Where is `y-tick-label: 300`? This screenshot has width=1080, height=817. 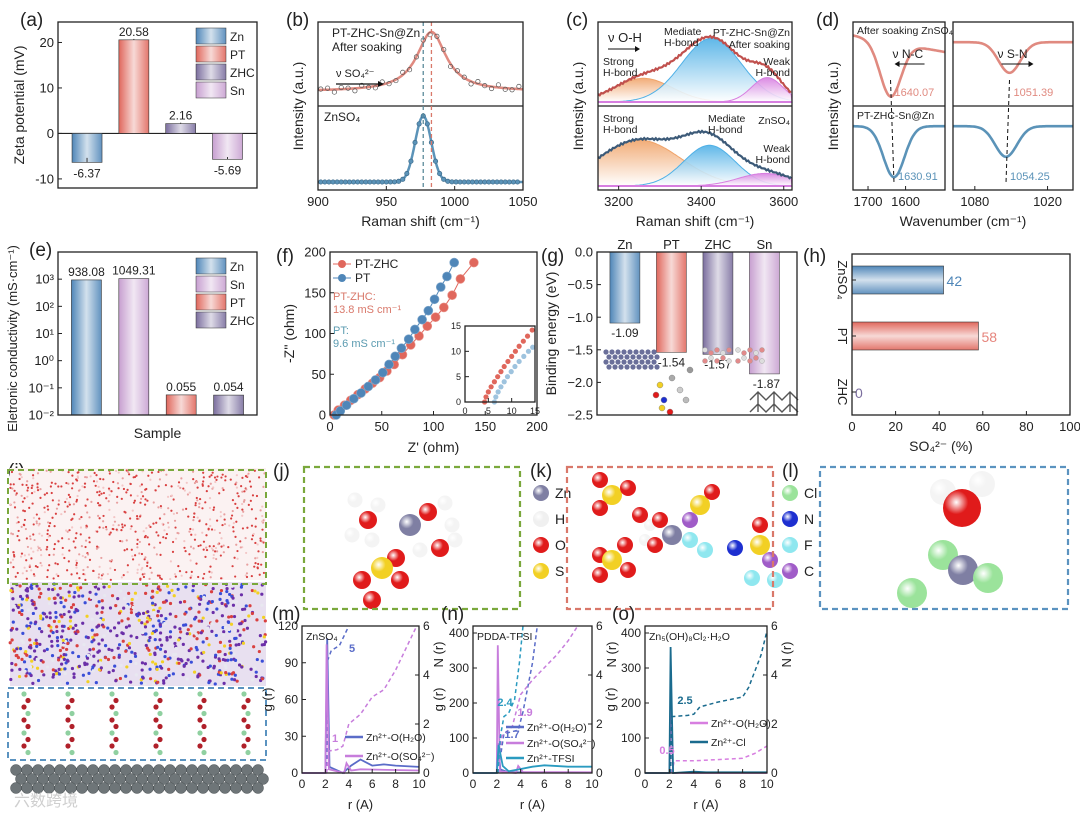
y-tick-label: 300 is located at coordinates (459, 668).